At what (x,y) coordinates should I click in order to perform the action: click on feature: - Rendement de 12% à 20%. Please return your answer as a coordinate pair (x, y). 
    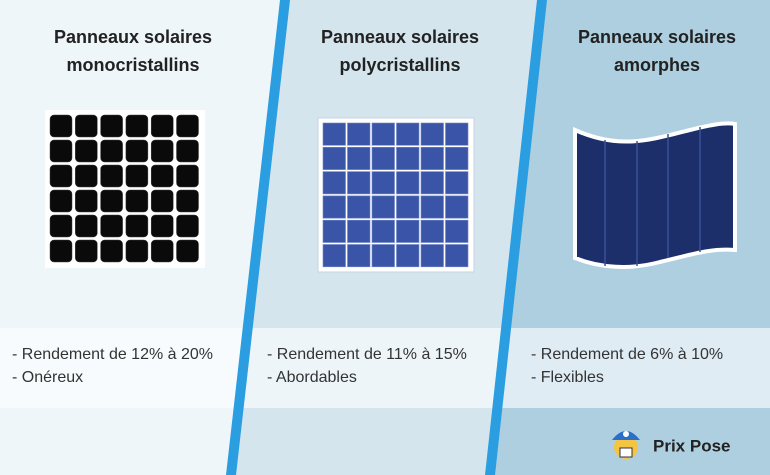
    Looking at the image, I should click on (112, 354).